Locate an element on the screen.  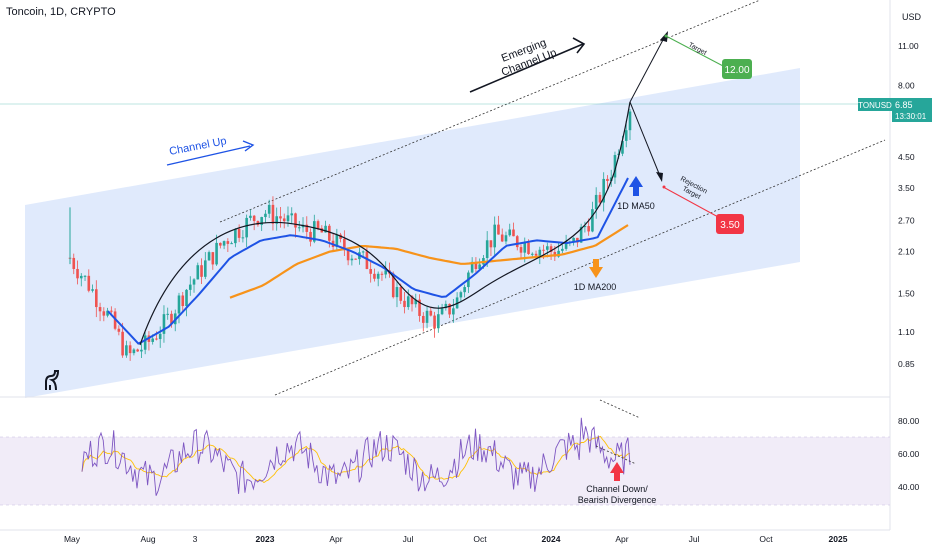
target-up-text: Target is located at coordinates (697, 49).